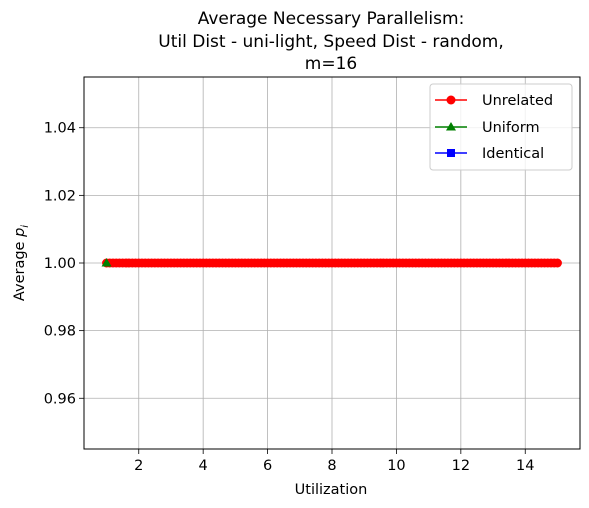 This screenshot has width=589, height=508. Describe the element at coordinates (557, 263) in the screenshot. I see `data-point-unrelated` at that location.